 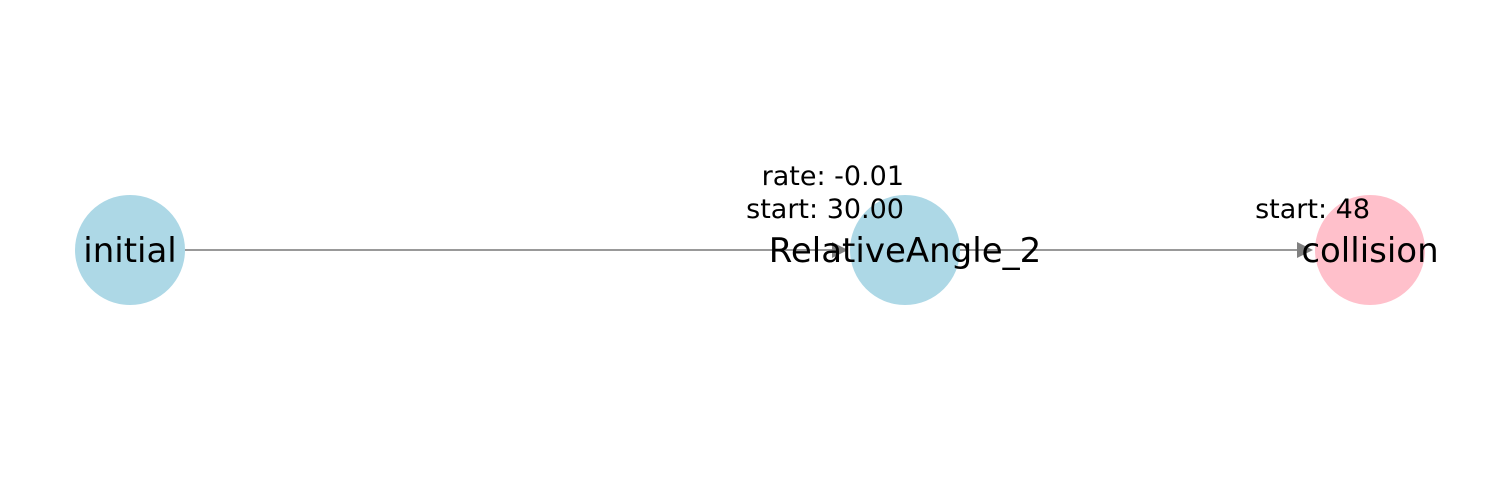 I want to click on edge-relativeangle-to-collision, so click(x=1136, y=250).